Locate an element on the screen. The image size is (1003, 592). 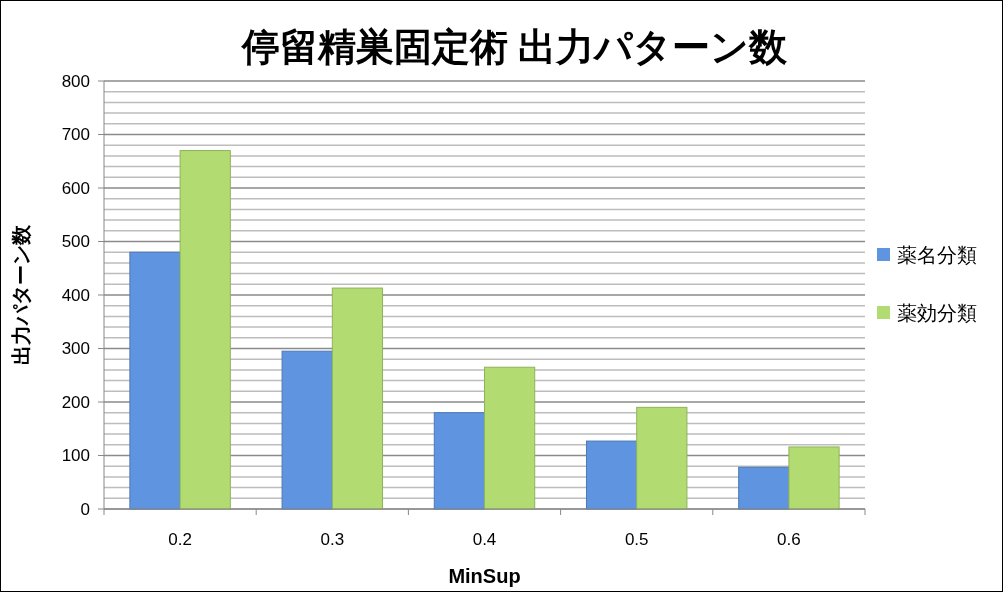
chart-title: 停留精巣固定術 出力パターン数 is located at coordinates (514, 47).